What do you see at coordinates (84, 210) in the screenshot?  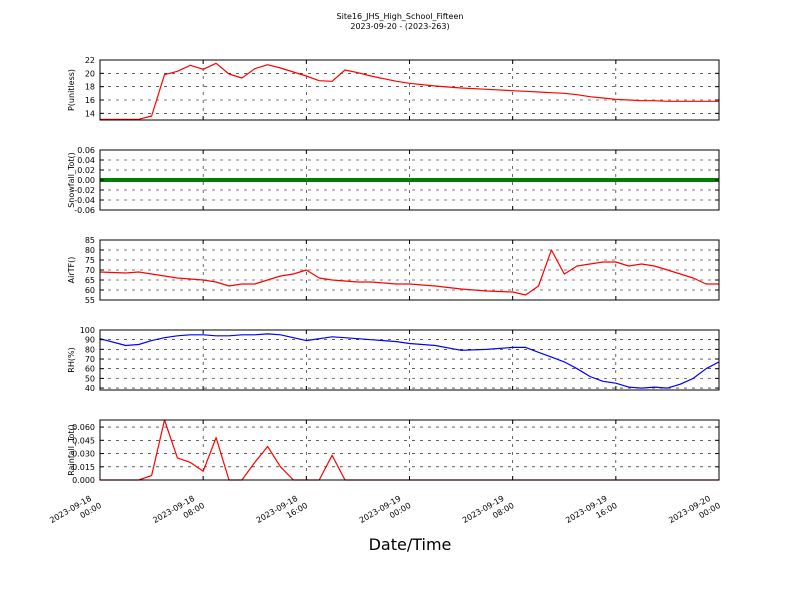 I see `y-tick-label: -0.06` at bounding box center [84, 210].